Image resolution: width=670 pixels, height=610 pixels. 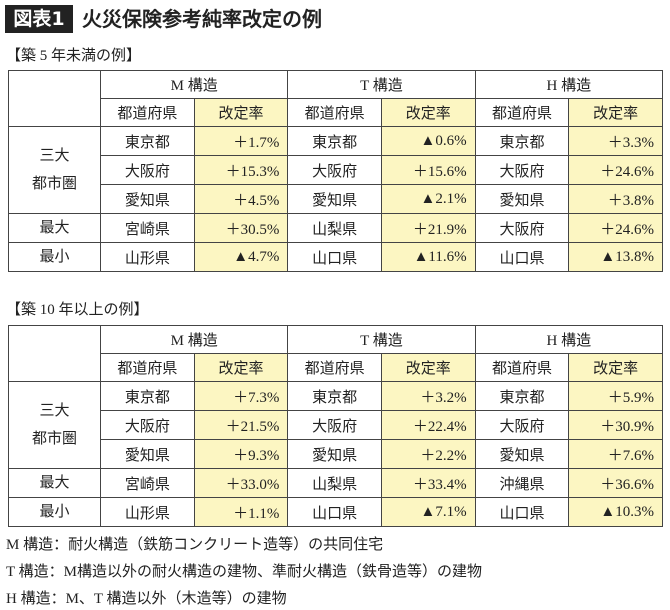 What do you see at coordinates (428, 512) in the screenshot?
I see `rate-cell: ▲7.1%` at bounding box center [428, 512].